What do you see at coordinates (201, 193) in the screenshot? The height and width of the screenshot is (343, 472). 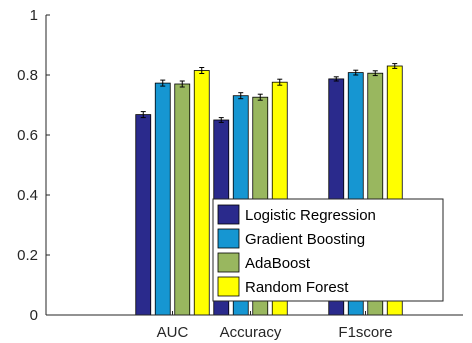 I see `bar-random-forest-auc` at bounding box center [201, 193].